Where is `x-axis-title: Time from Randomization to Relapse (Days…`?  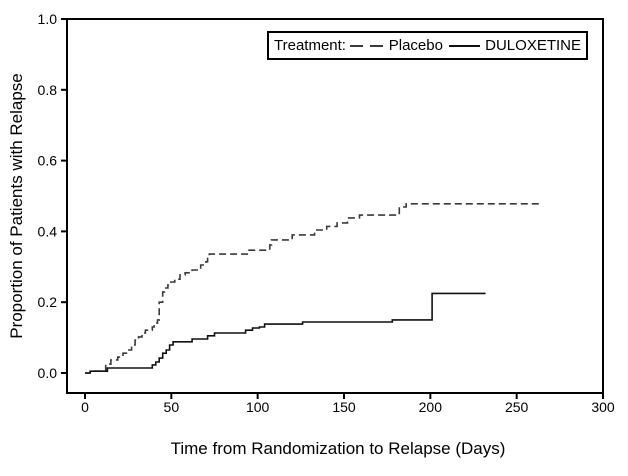 x-axis-title: Time from Randomization to Relapse (Days… is located at coordinates (338, 448).